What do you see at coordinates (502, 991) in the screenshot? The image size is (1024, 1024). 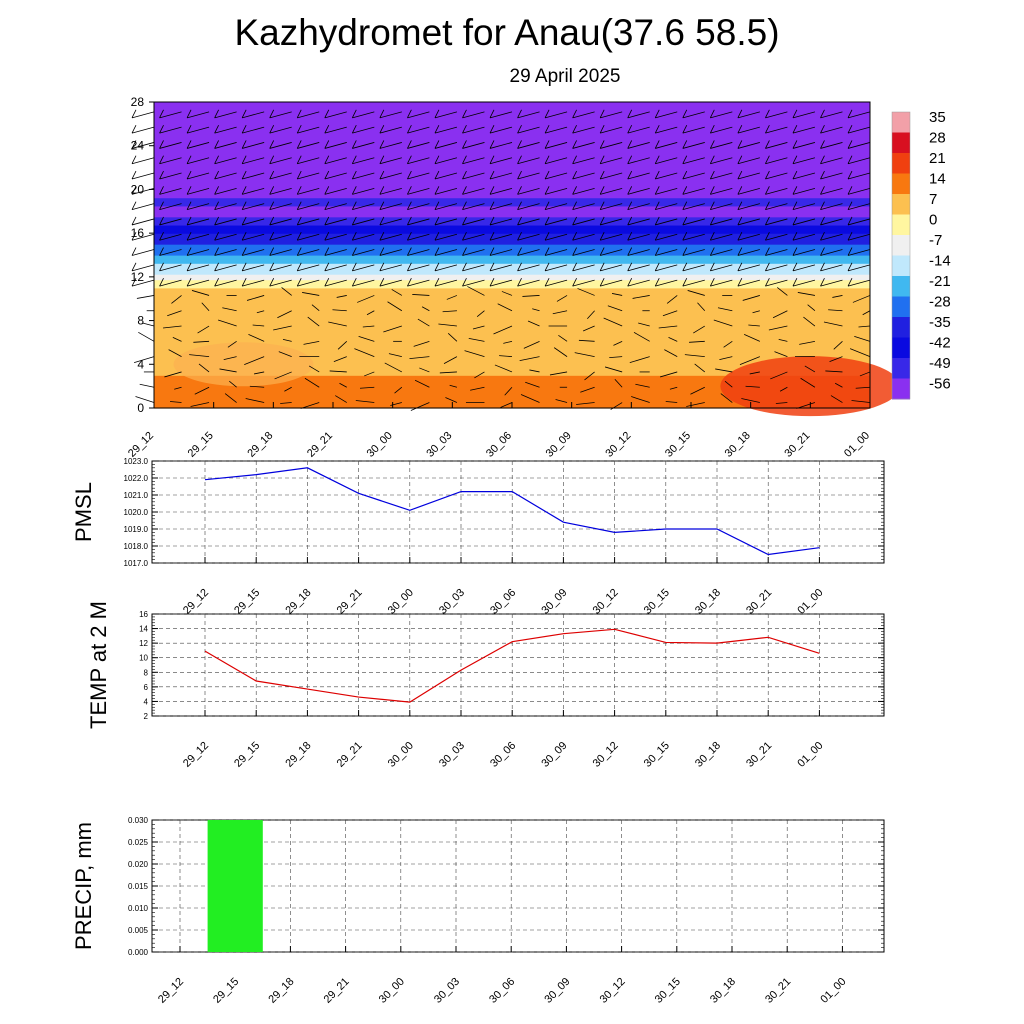 I see `precip-panel-xtick-label: 30_06` at bounding box center [502, 991].